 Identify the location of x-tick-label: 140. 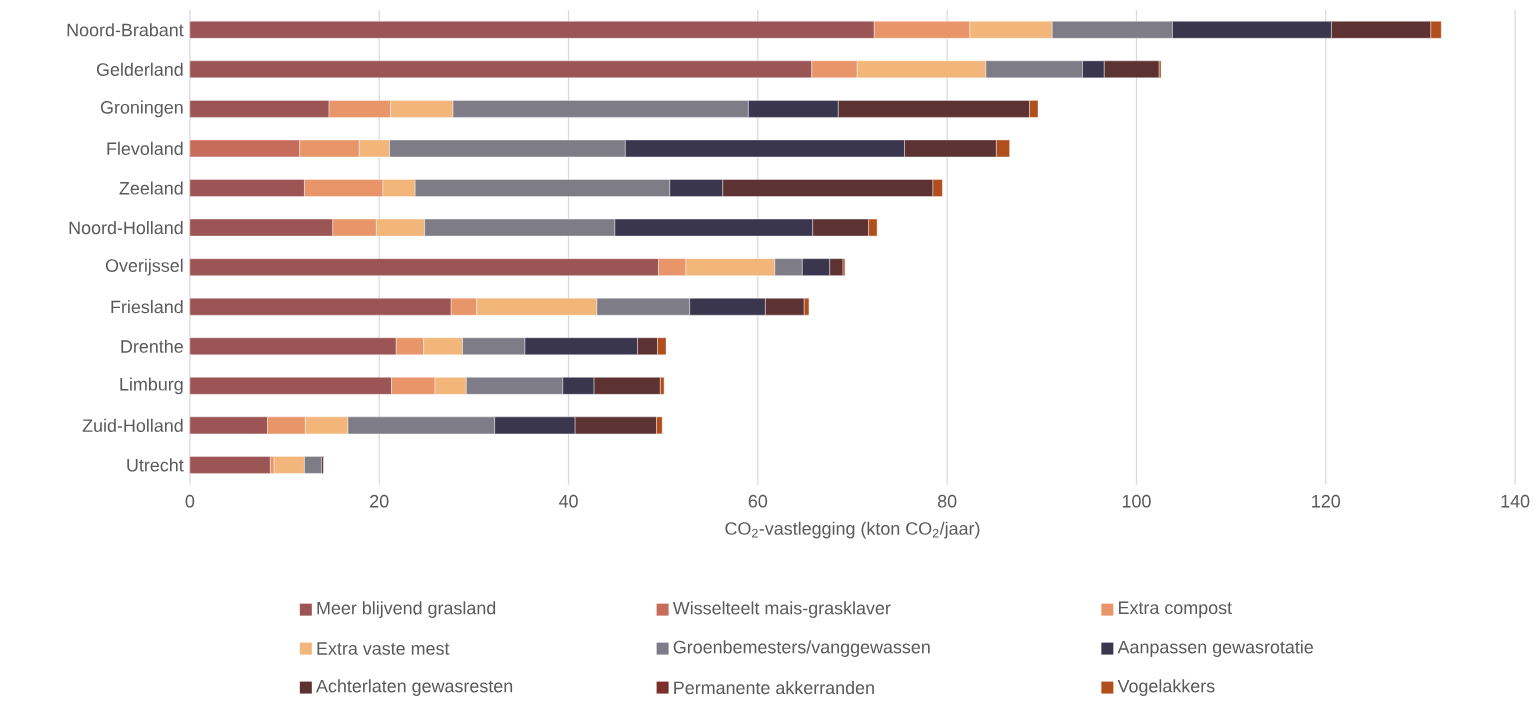
(1515, 501).